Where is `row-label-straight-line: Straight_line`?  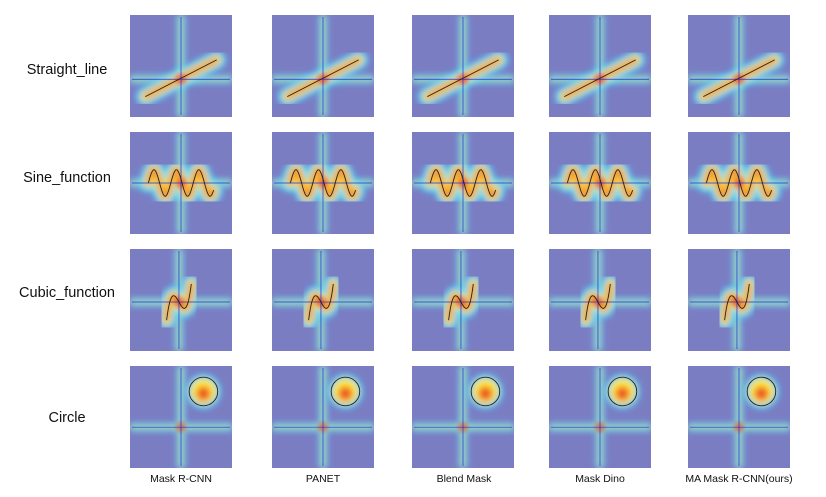 row-label-straight-line: Straight_line is located at coordinates (67, 70).